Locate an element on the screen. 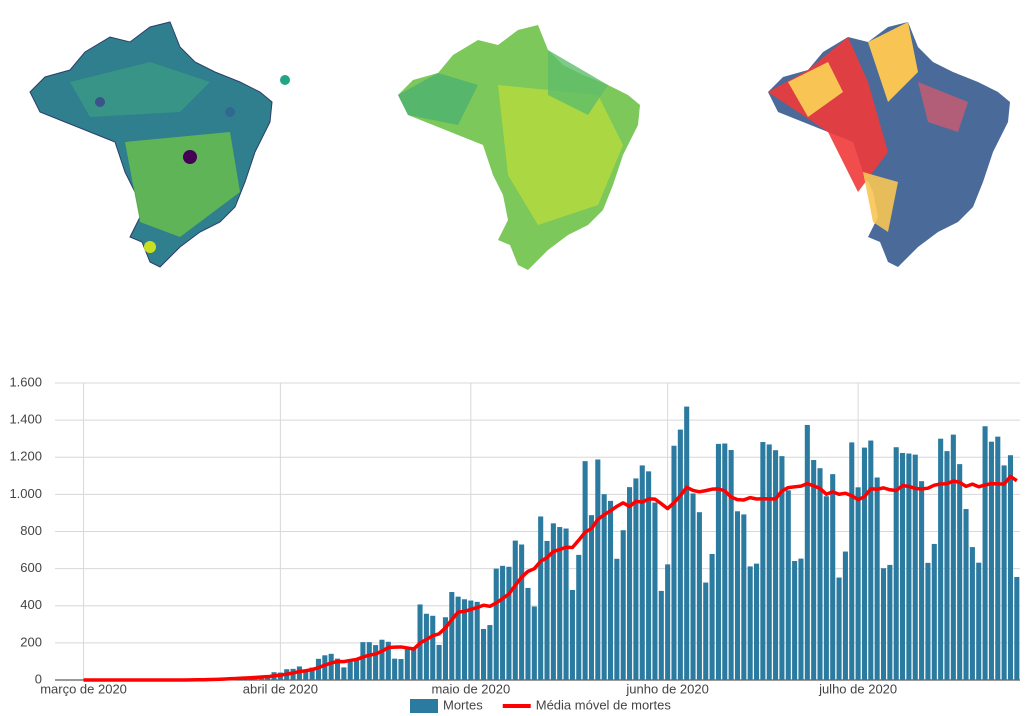 The image size is (1032, 716). legend-swatch is located at coordinates (424, 706).